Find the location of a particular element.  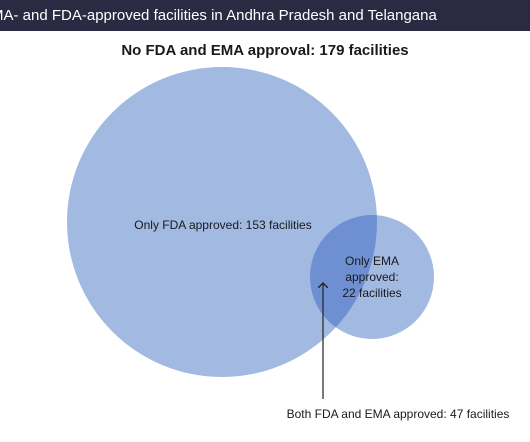

ema-only-label-line-3: 22 facilities is located at coordinates (371, 293).